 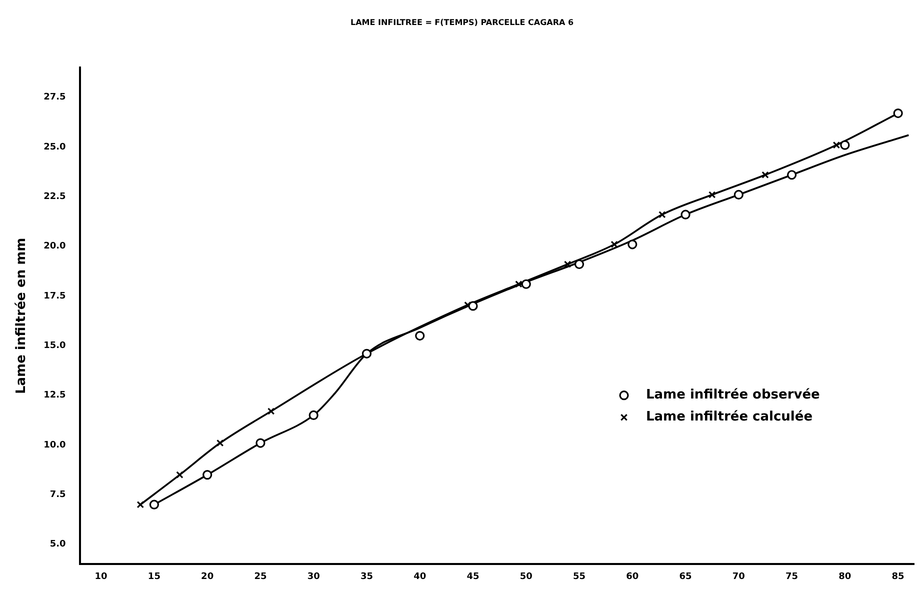 I want to click on legend-label: Lame infiltrée observée, so click(x=733, y=395).